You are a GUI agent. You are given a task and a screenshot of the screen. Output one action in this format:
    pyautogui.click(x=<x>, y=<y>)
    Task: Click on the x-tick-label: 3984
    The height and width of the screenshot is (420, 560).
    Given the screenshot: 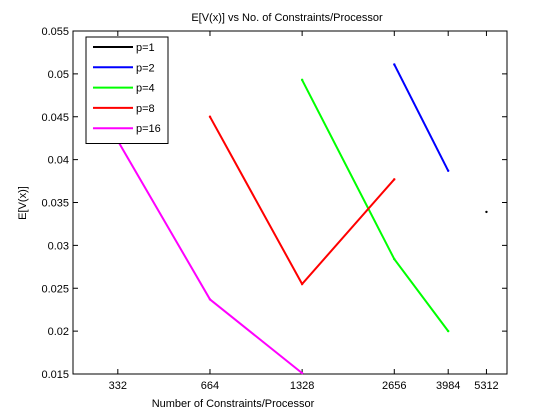 What is the action you would take?
    pyautogui.click(x=448, y=386)
    